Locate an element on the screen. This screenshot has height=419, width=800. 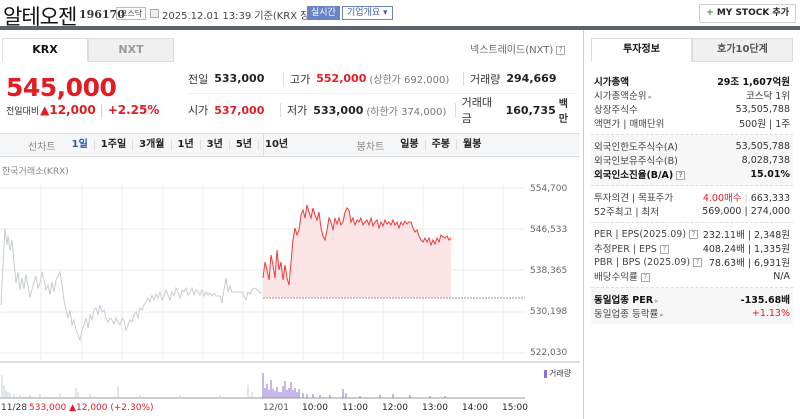
market-cap-rank-value: 코스닥 1위 is located at coordinates (767, 96).